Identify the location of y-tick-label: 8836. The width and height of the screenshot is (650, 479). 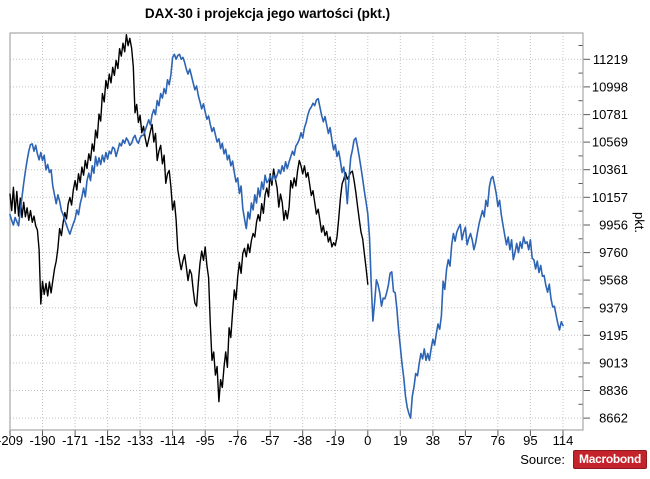
(613, 390).